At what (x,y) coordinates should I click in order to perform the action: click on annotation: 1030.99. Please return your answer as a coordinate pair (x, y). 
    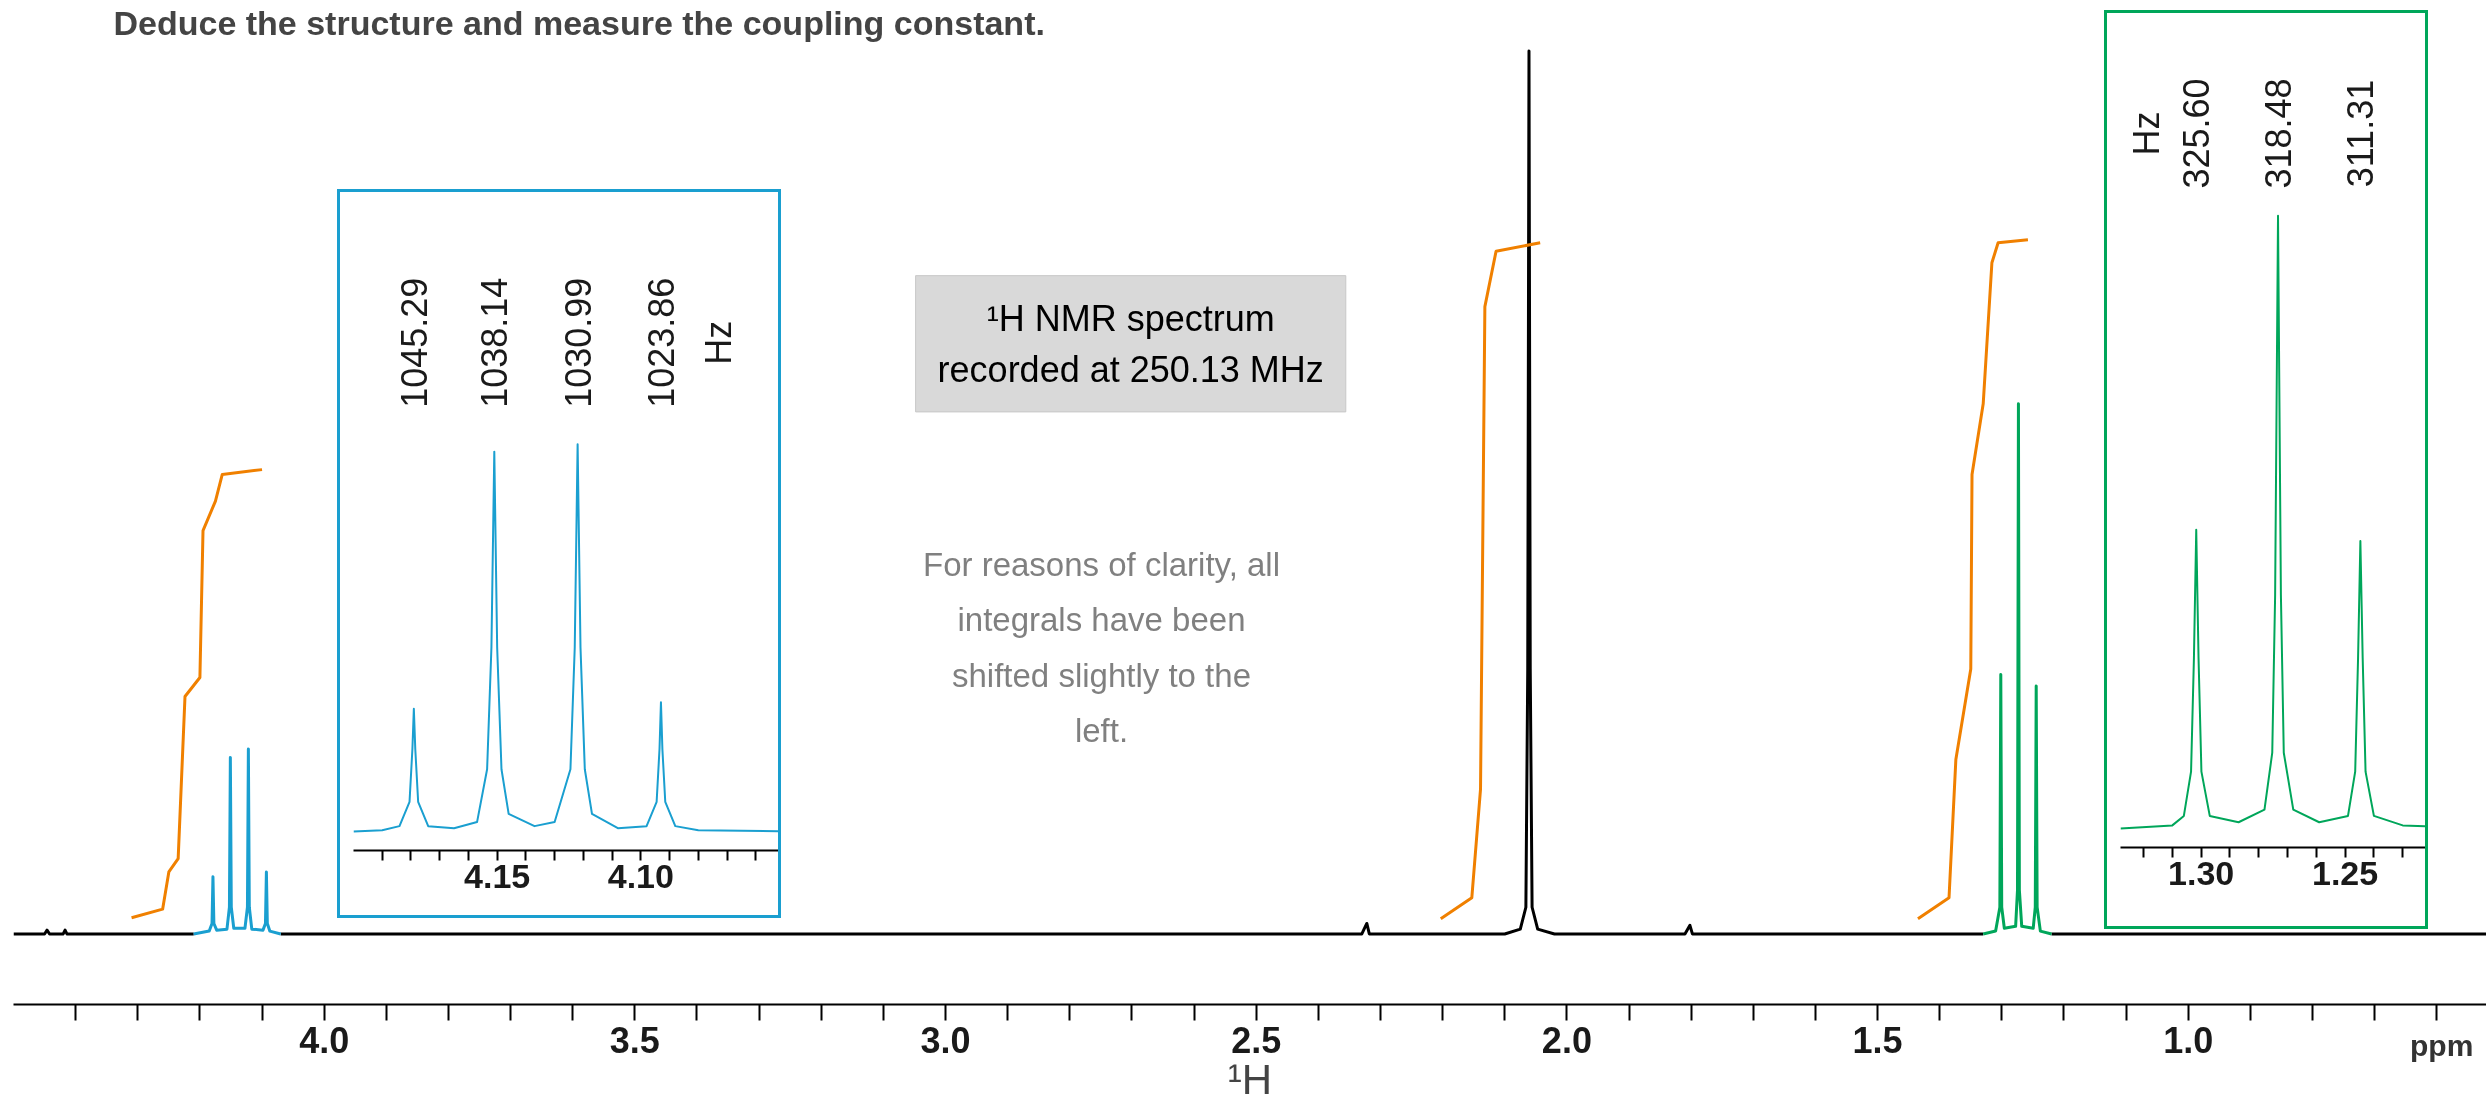
    Looking at the image, I should click on (578, 342).